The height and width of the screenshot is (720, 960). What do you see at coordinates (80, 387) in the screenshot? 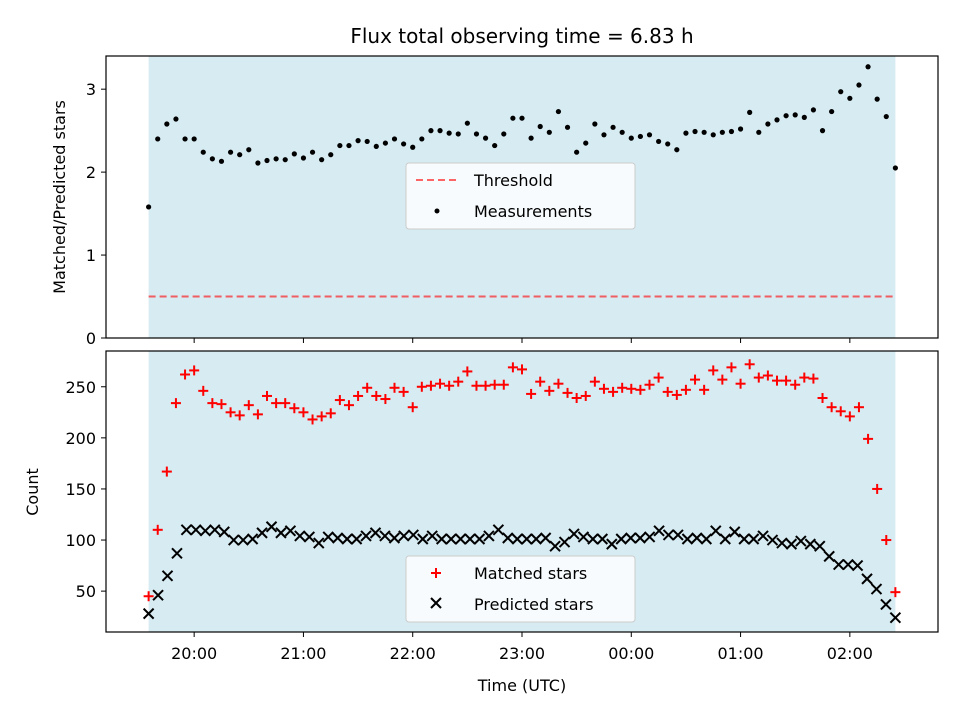
I see `bottom-y-tick-label: 250` at bounding box center [80, 387].